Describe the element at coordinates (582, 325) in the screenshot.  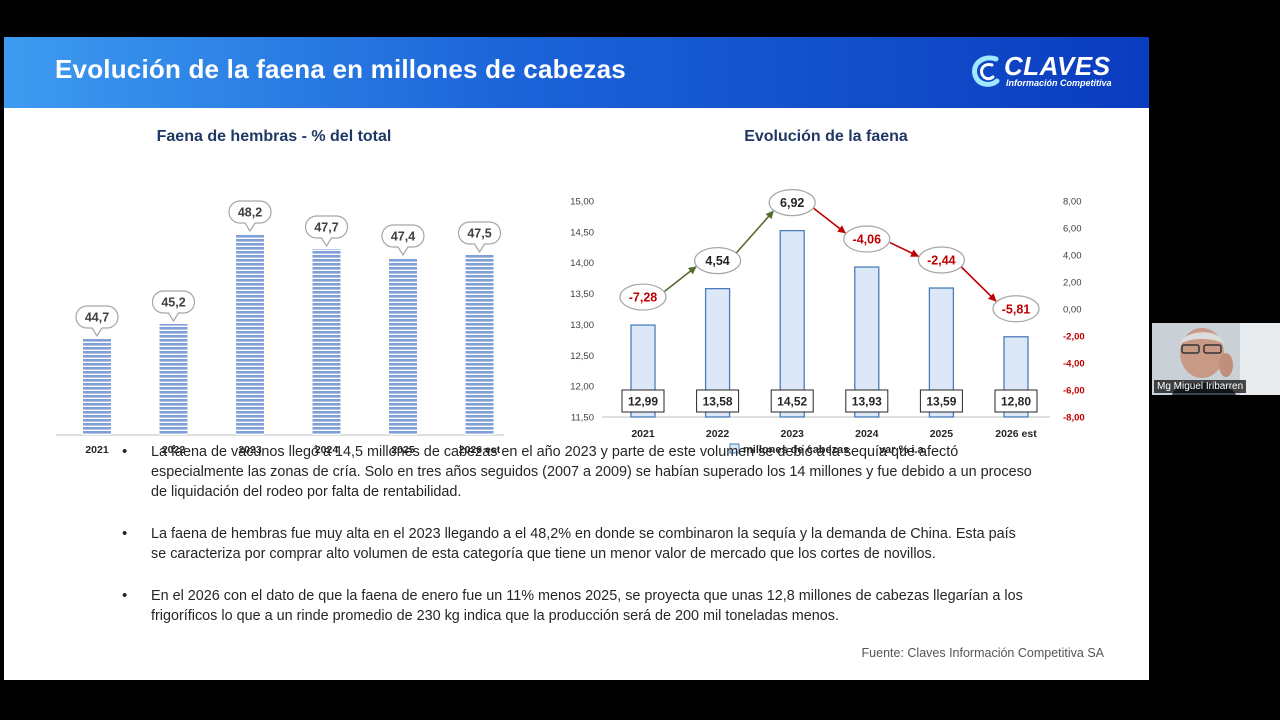
I see `y-left-tick-label: 13,00` at that location.